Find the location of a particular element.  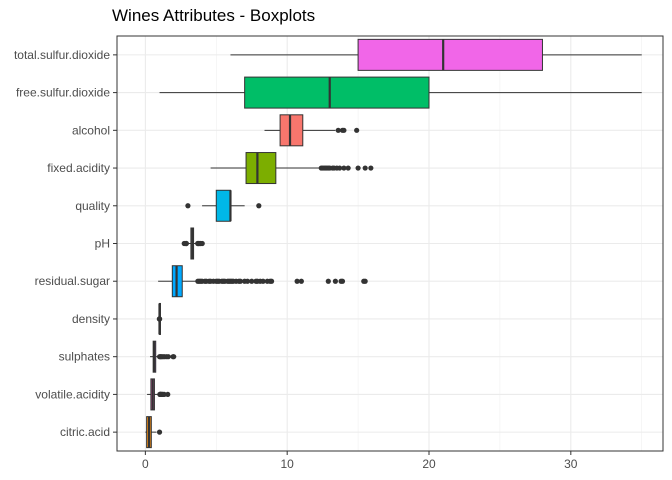

y-tick-label: pH is located at coordinates (102, 244).